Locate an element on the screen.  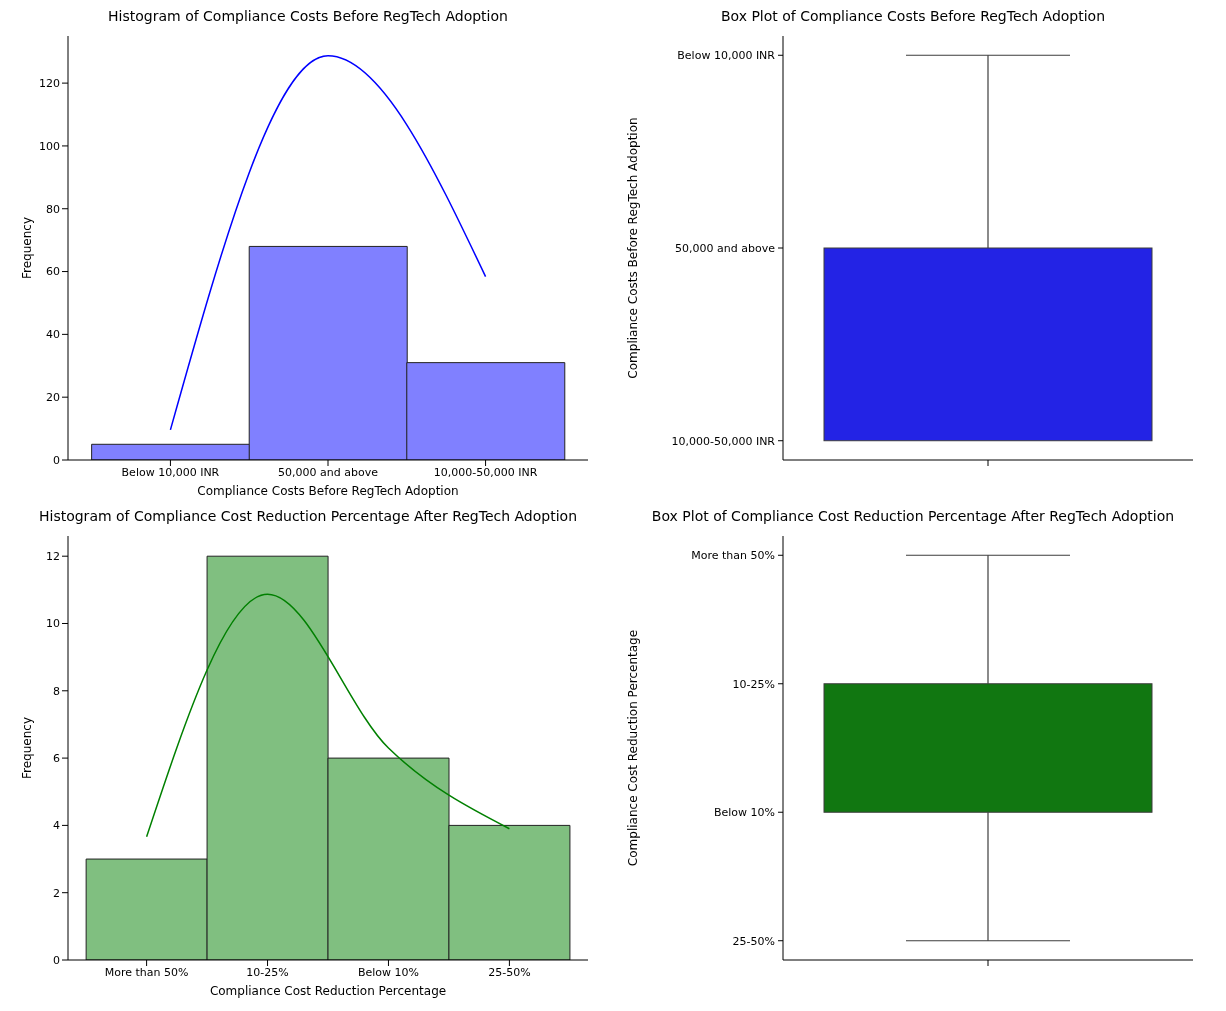
y-tick-label: 6 is located at coordinates (56, 758).